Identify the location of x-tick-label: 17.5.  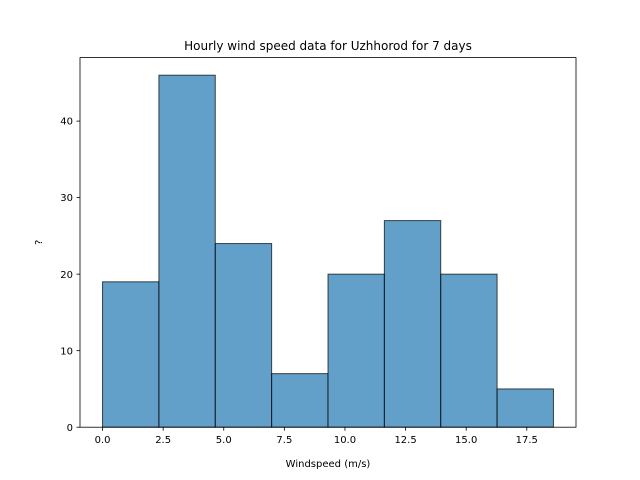
(527, 440).